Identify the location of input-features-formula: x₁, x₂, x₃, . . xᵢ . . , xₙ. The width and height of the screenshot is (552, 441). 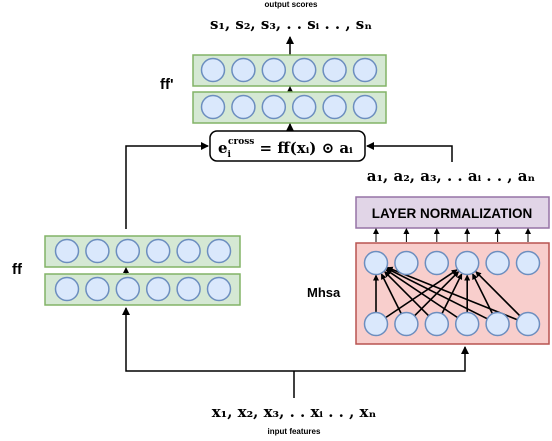
(294, 412).